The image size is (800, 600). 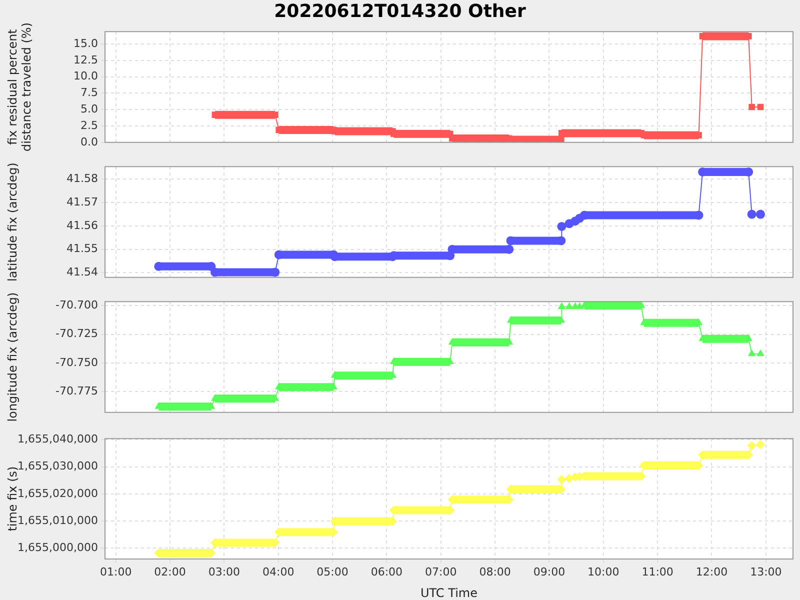 What do you see at coordinates (58, 439) in the screenshot?
I see `y-tick-label: 1,655,040,000` at bounding box center [58, 439].